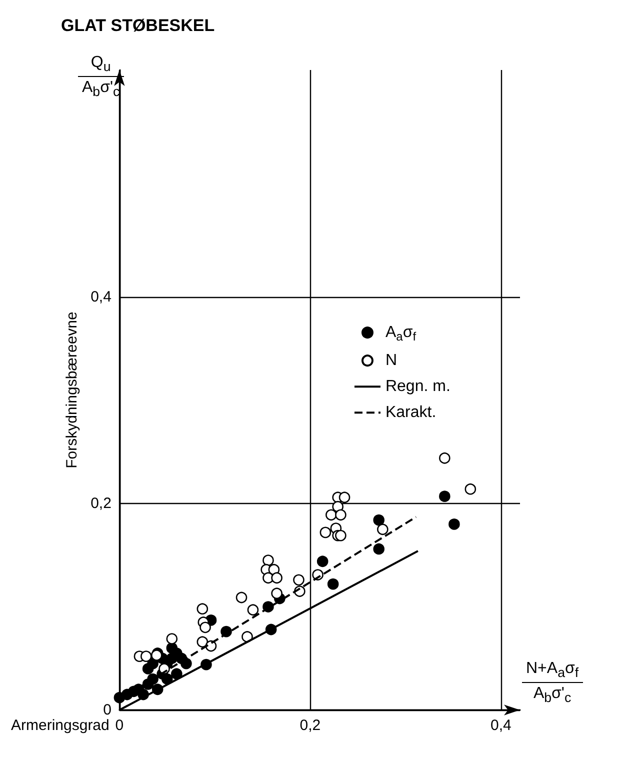  I want to click on chart-title: GLAT STØBESKEL, so click(138, 25).